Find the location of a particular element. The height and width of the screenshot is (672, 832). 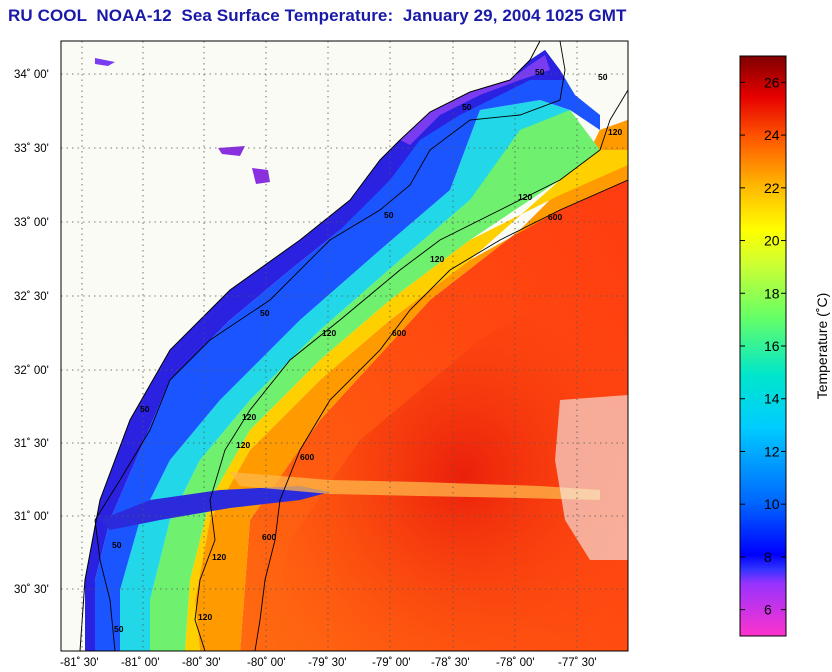

lon-label: -80˚ 00' is located at coordinates (266, 663).